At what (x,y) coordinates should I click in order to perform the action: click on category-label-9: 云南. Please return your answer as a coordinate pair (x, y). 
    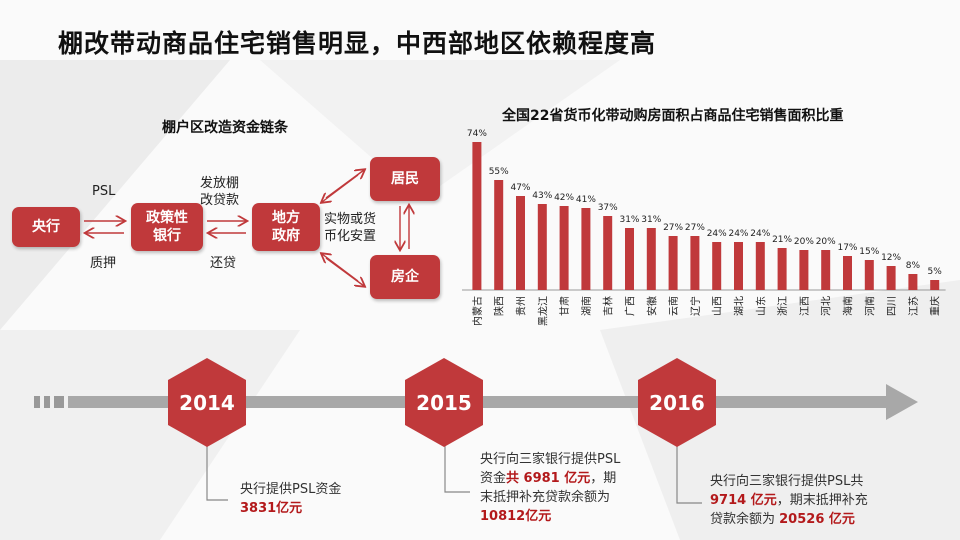
    Looking at the image, I should click on (673, 306).